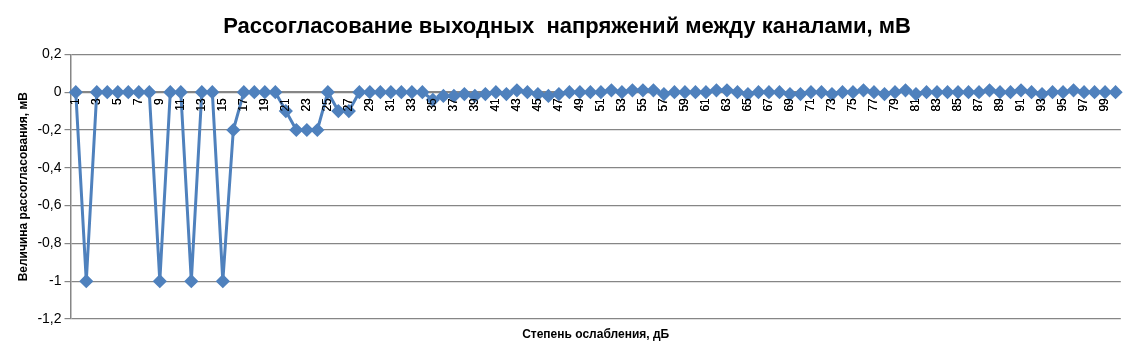  What do you see at coordinates (567, 26) in the screenshot?
I see `chart-title: Рассогласование выходных напряжений между каналами, мВ` at bounding box center [567, 26].